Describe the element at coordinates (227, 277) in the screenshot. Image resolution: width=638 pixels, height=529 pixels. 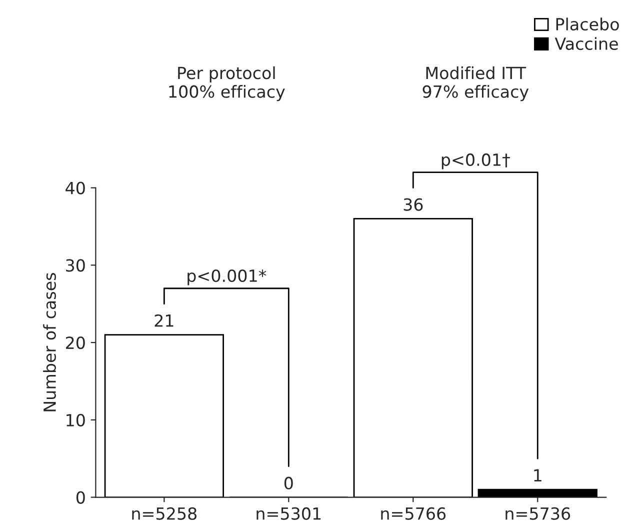
I see `annotation: p<0.001*` at that location.